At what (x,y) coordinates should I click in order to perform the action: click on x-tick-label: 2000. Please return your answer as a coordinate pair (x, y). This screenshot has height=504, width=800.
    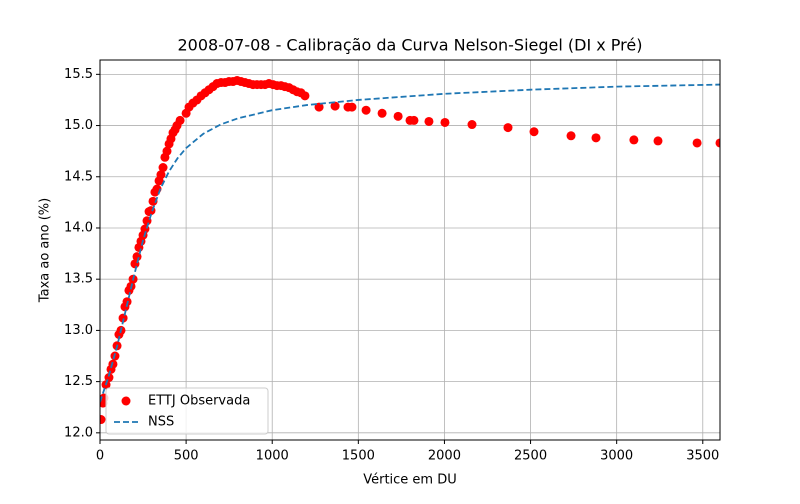
    Looking at the image, I should click on (444, 456).